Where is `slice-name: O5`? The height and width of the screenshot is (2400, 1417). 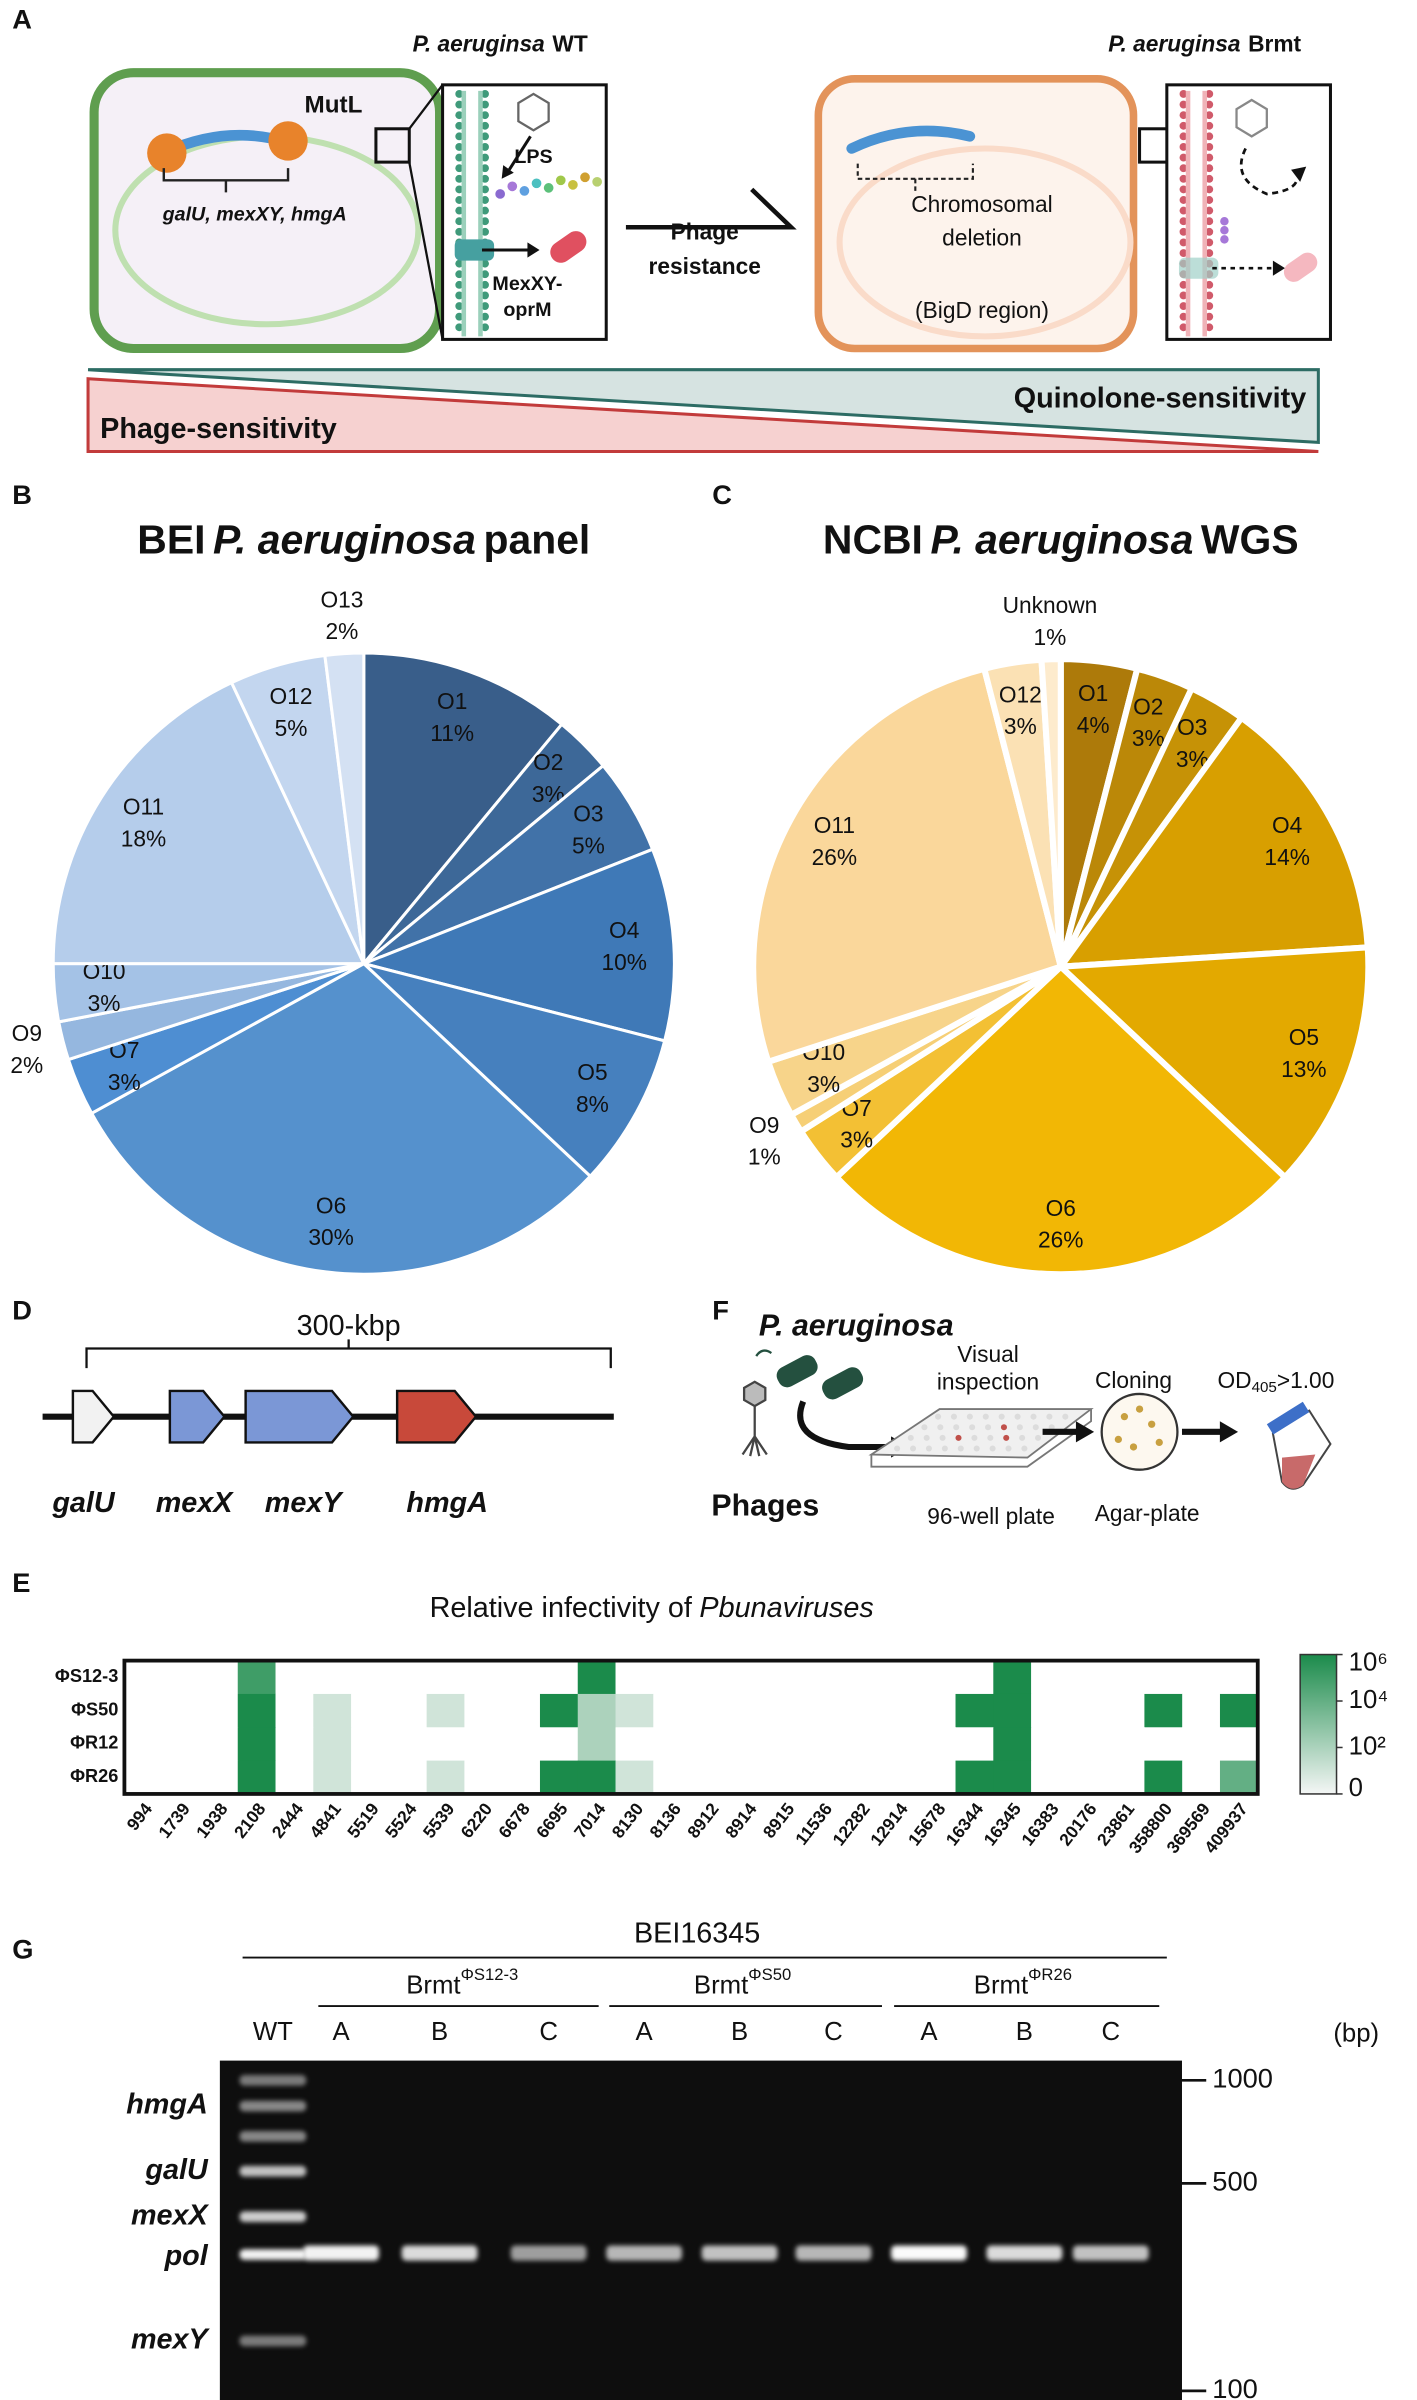 slice-name: O5 is located at coordinates (592, 1072).